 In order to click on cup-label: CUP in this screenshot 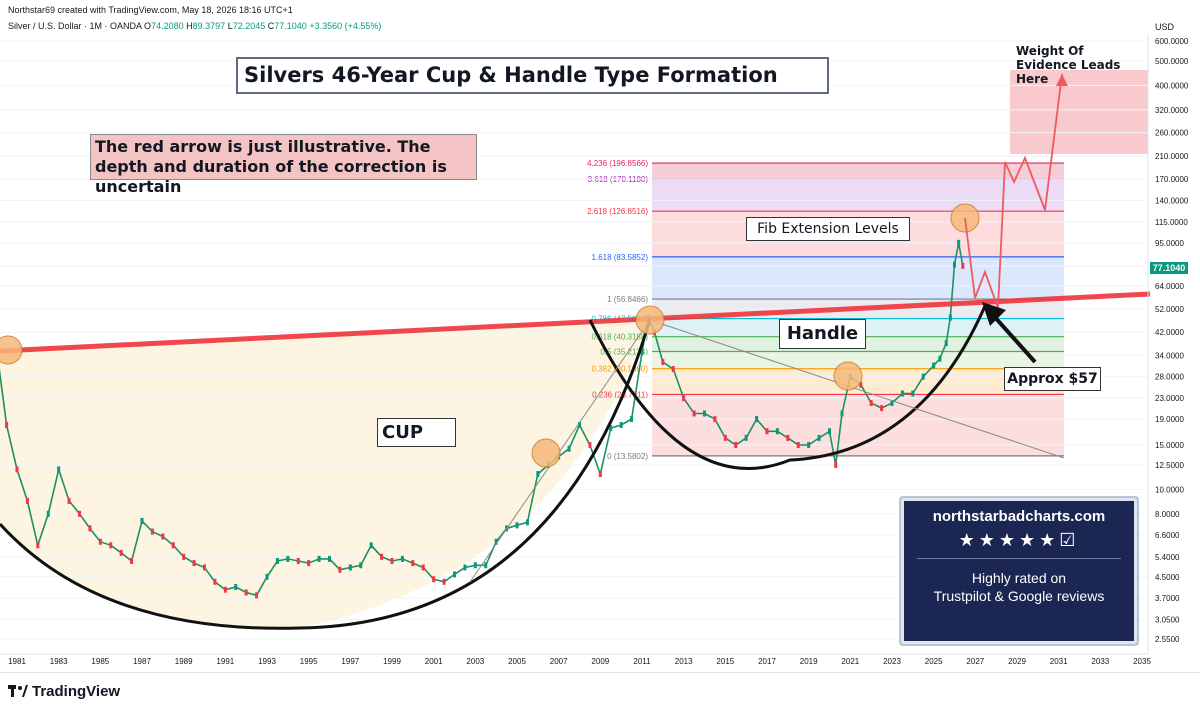, I will do `click(416, 432)`.